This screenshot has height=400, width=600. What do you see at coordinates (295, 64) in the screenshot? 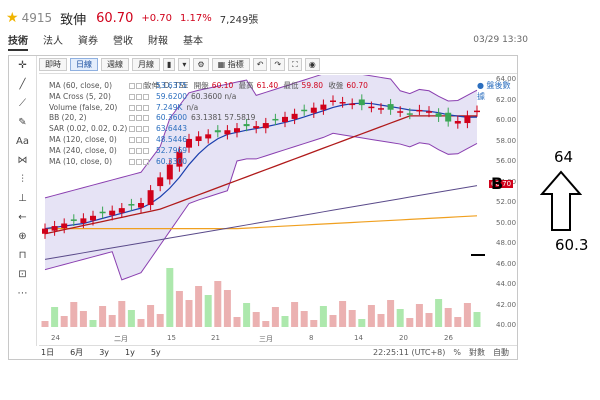
I see `fullscreen-icon: ⛶` at bounding box center [295, 64].